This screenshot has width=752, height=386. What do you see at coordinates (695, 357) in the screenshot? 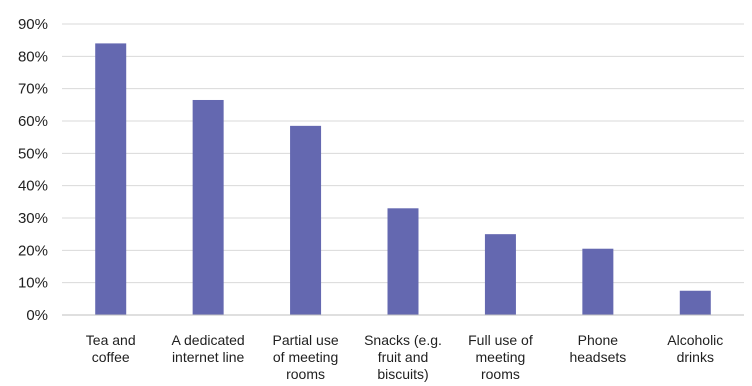
I see `x-category-label-line: drinks` at bounding box center [695, 357].